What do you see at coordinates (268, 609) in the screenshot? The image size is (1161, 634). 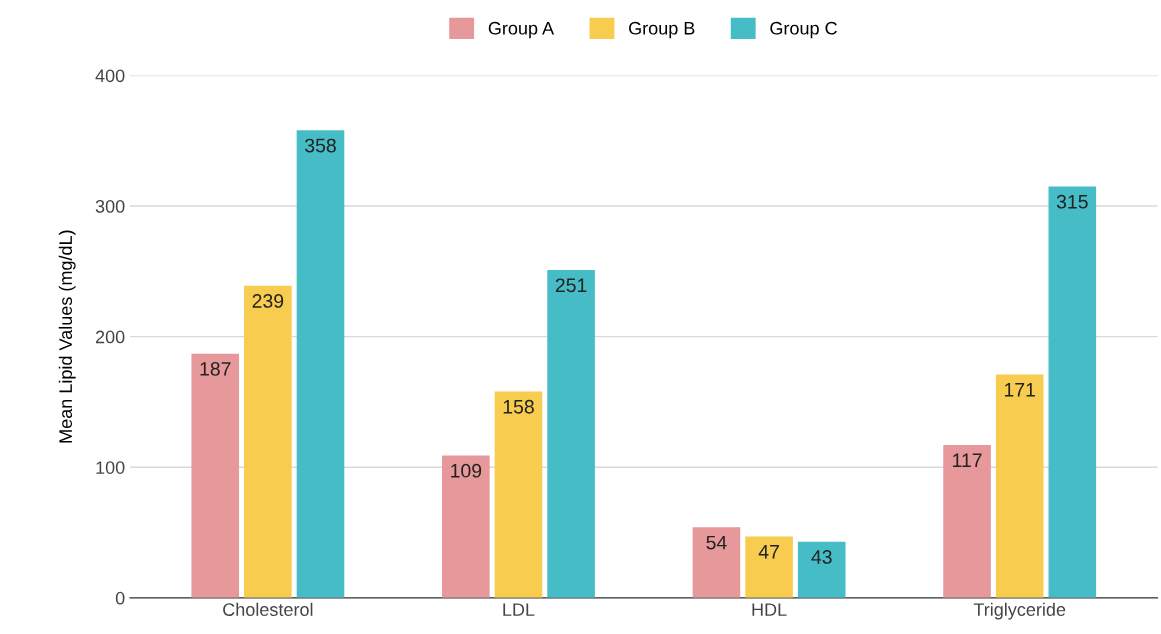 I see `x-tick-label: Cholesterol` at bounding box center [268, 609].